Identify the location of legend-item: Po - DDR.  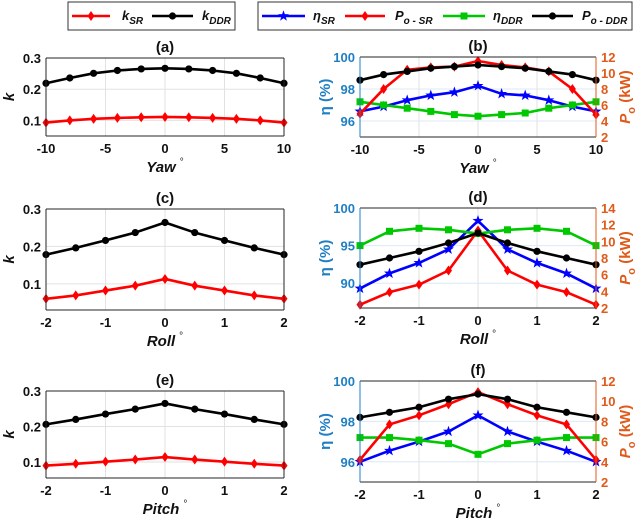
(580, 17).